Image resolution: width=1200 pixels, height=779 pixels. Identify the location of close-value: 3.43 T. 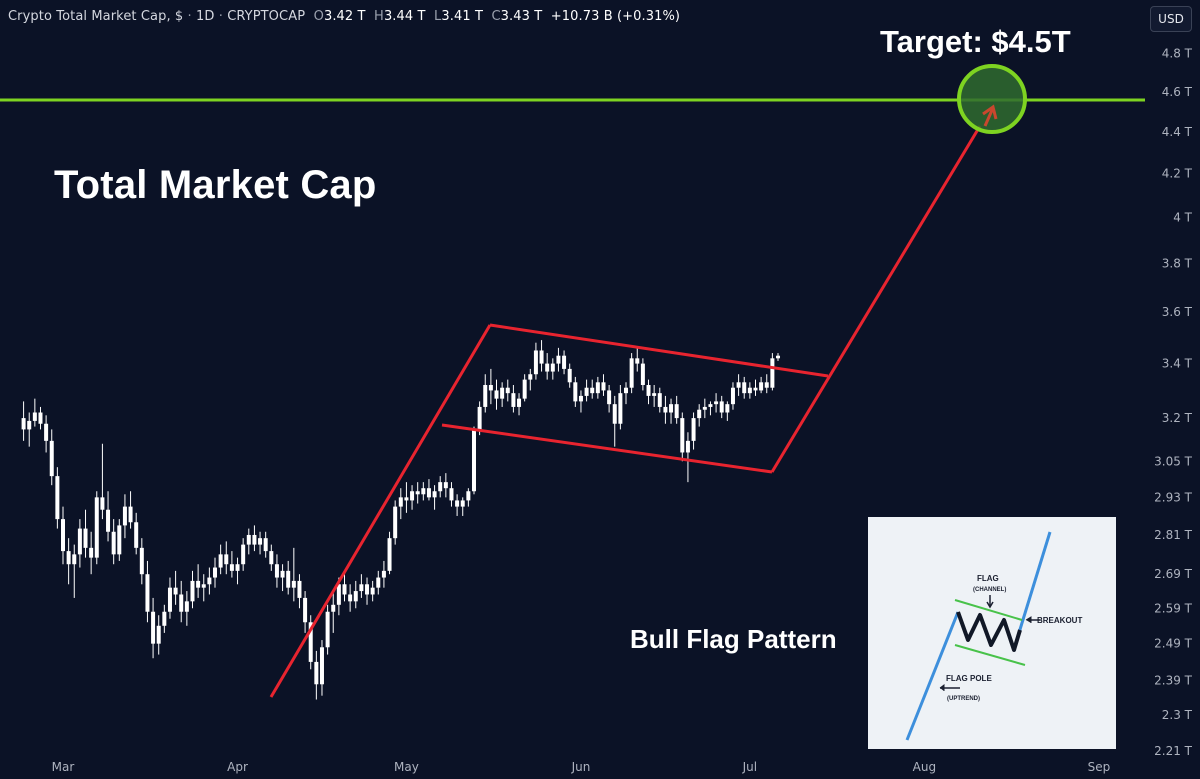
(521, 16).